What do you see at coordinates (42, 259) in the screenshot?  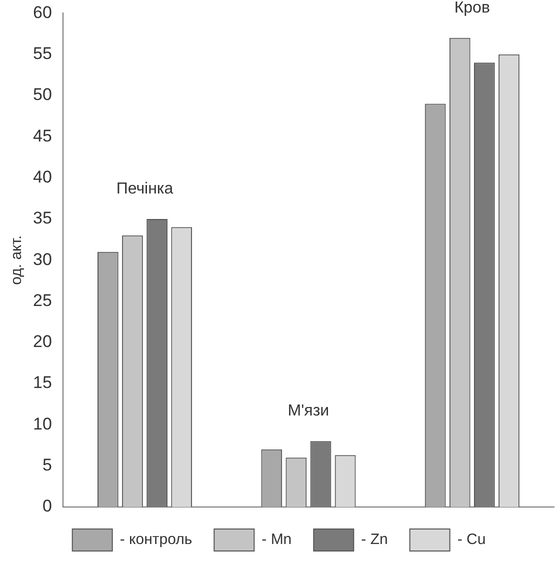 I see `y-tick-label: 30` at bounding box center [42, 259].